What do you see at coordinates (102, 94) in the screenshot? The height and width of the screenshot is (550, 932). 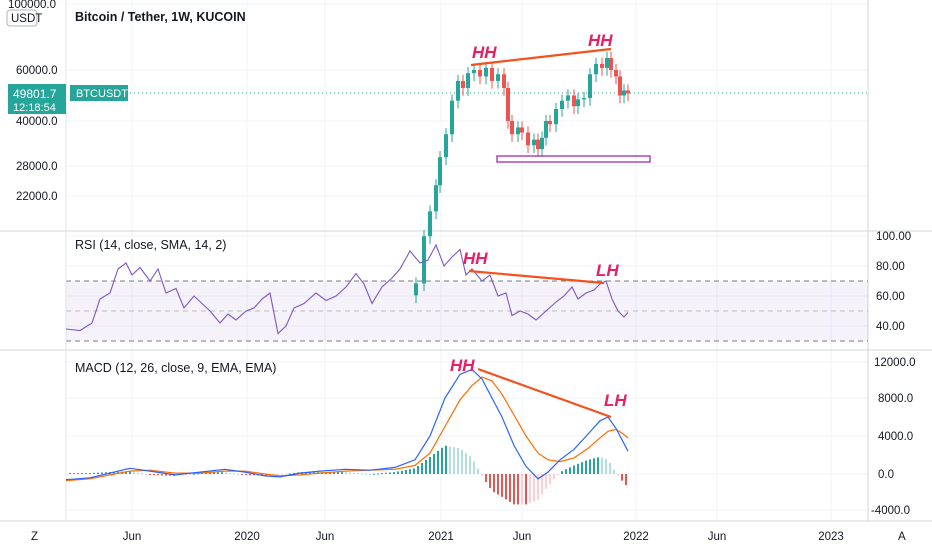 I see `symbol-tag-label: BTCUSDT` at bounding box center [102, 94].